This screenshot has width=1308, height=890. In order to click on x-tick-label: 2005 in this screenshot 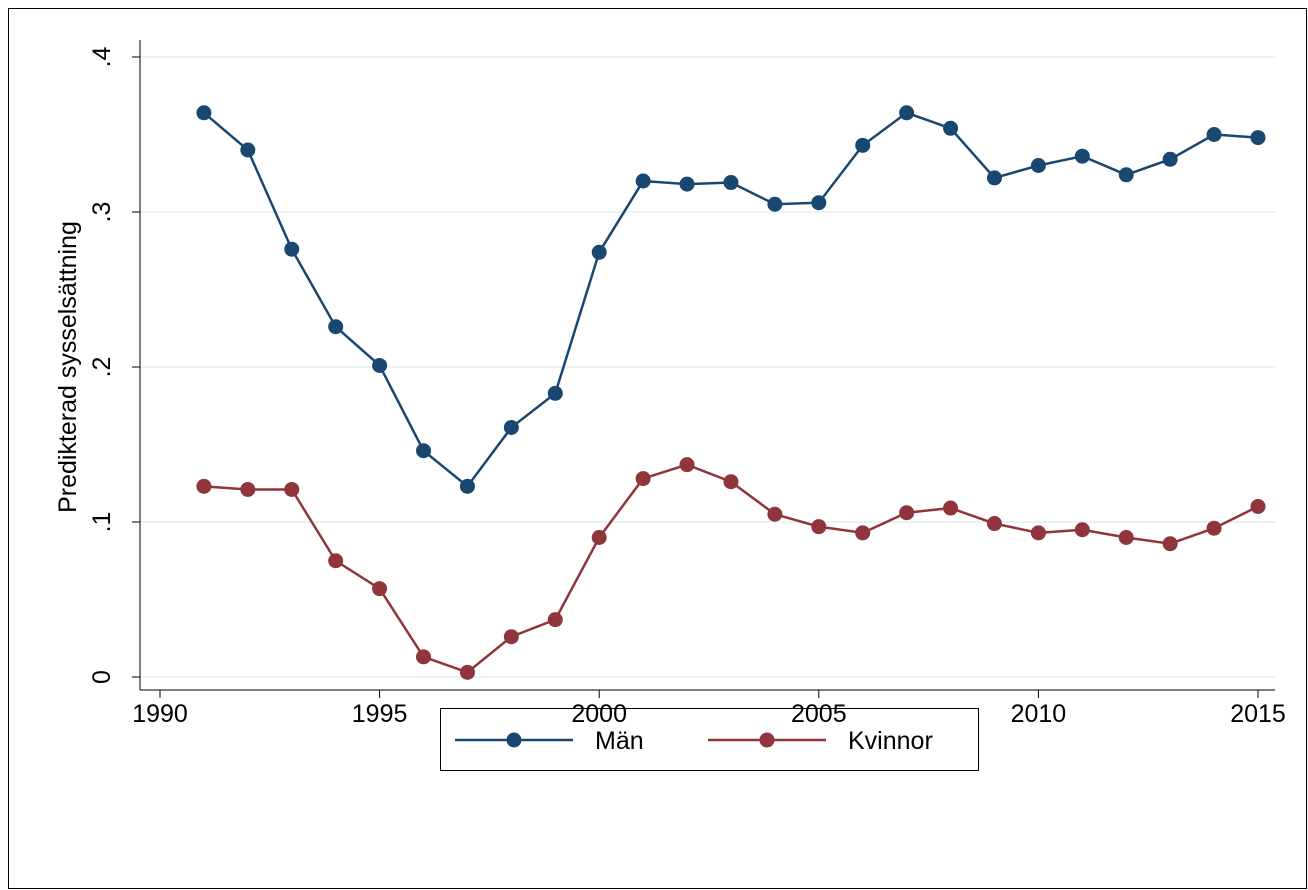, I will do `click(819, 714)`.